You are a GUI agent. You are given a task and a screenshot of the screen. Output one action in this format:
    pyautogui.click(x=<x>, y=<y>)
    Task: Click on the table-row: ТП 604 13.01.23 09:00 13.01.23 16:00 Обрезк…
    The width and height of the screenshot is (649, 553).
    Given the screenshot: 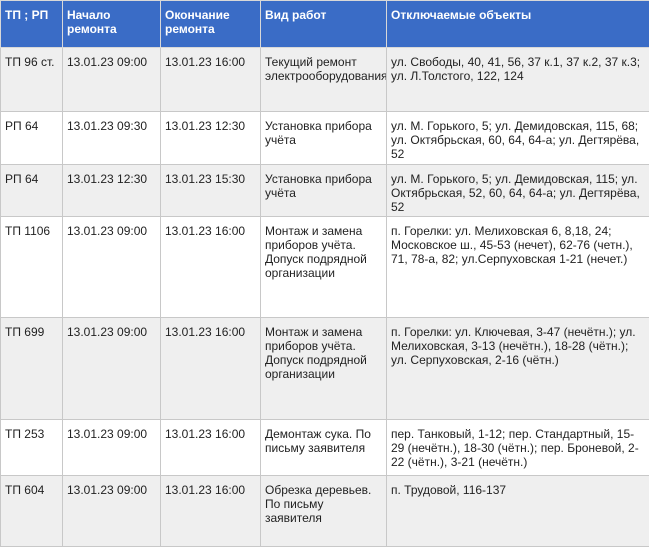 What is the action you would take?
    pyautogui.click(x=324, y=511)
    